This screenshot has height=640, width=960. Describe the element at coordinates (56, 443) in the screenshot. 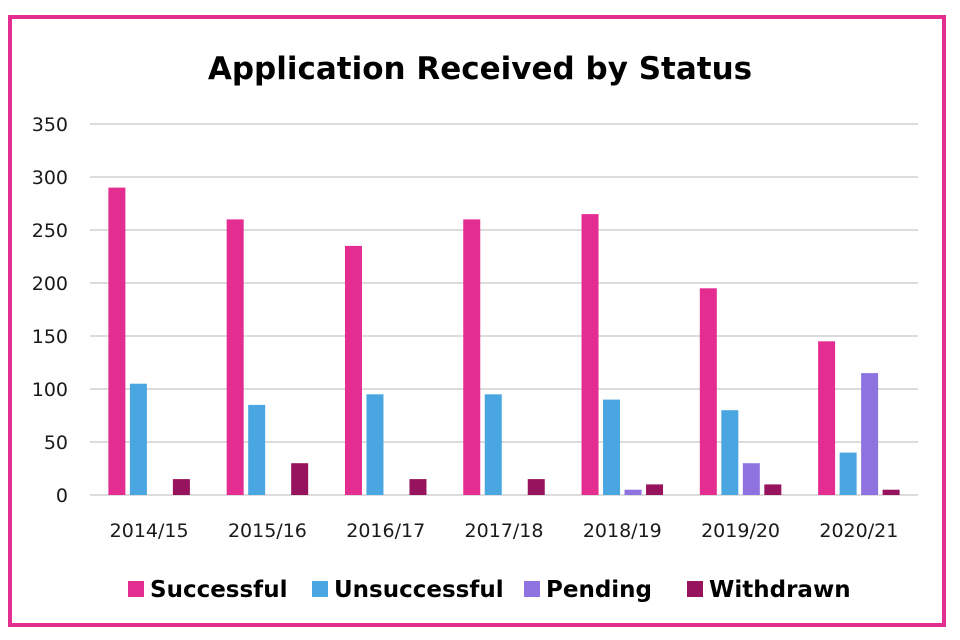

I see `y-tick-label: 50` at that location.